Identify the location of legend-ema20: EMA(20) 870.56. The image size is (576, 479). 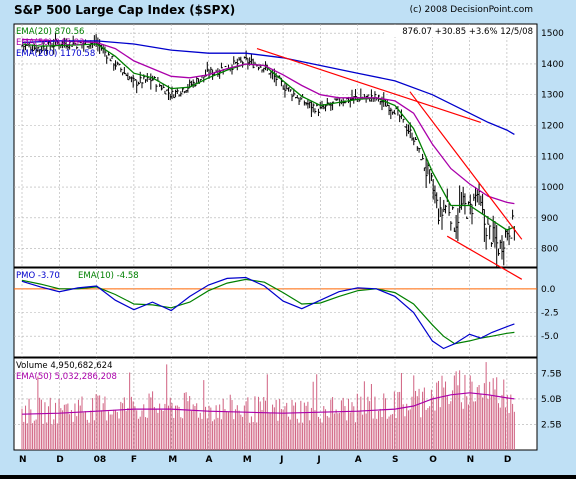
(50, 32).